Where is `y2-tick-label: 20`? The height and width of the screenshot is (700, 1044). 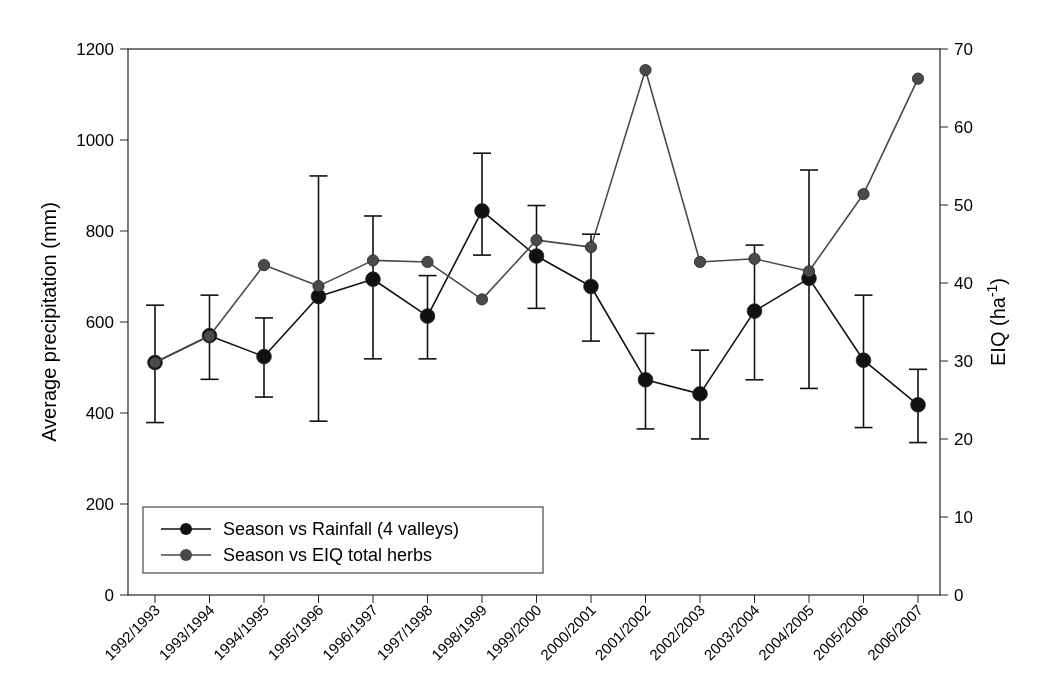 y2-tick-label: 20 is located at coordinates (963, 439).